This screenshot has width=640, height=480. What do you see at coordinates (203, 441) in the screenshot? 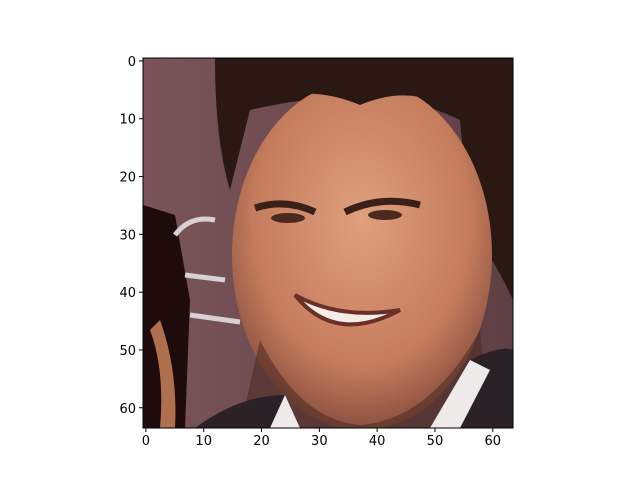
I see `x-tick-label: 10` at bounding box center [203, 441].